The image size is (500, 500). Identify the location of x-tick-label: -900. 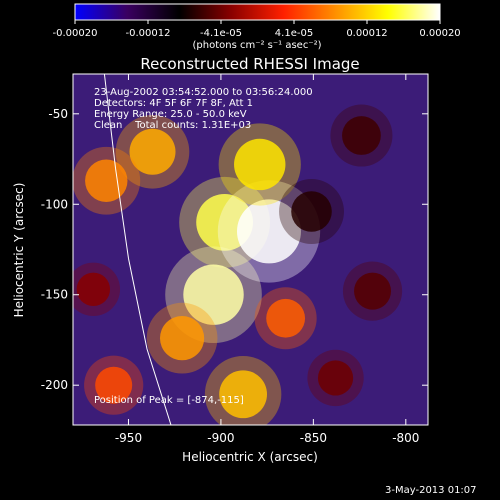
(220, 438).